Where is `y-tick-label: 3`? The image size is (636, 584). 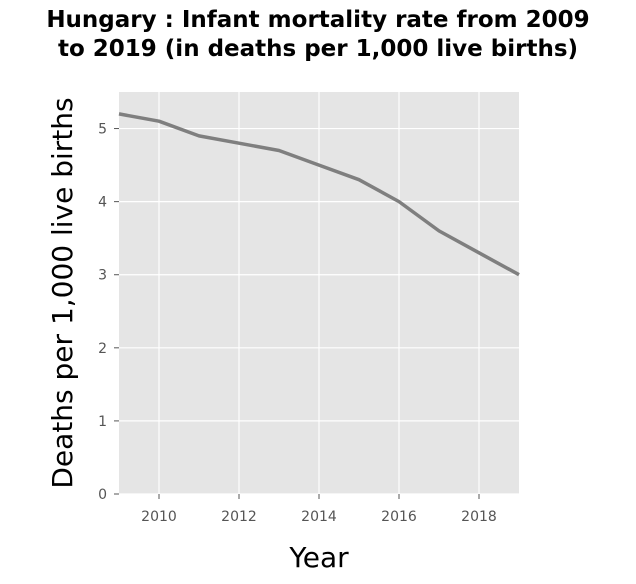
y-tick-label: 3 is located at coordinates (102, 276).